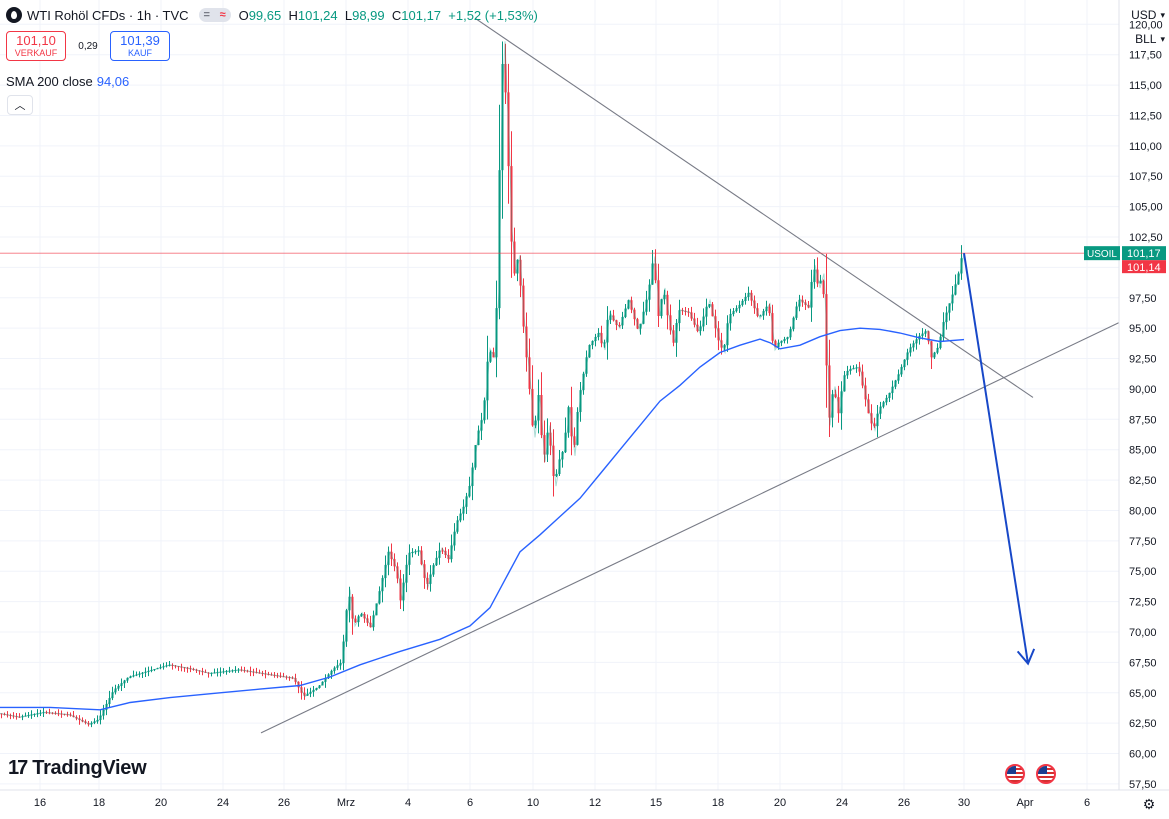 This screenshot has width=1169, height=819. What do you see at coordinates (1145, 56) in the screenshot?
I see `price-tick-label: 117,50` at bounding box center [1145, 56].